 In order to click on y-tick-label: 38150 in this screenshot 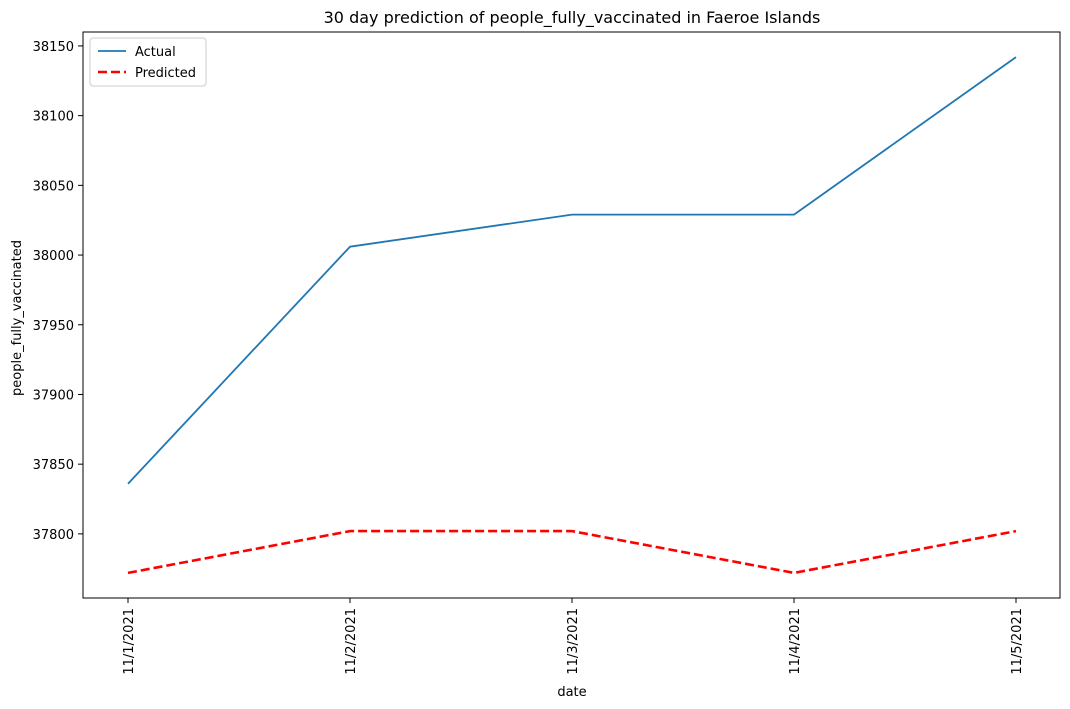, I will do `click(53, 47)`.